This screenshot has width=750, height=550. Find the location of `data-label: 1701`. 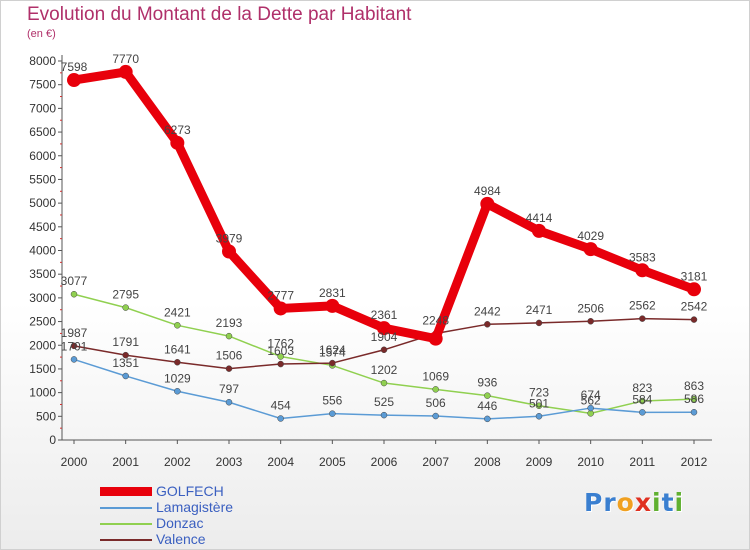

data-label: 1701 is located at coordinates (74, 346).